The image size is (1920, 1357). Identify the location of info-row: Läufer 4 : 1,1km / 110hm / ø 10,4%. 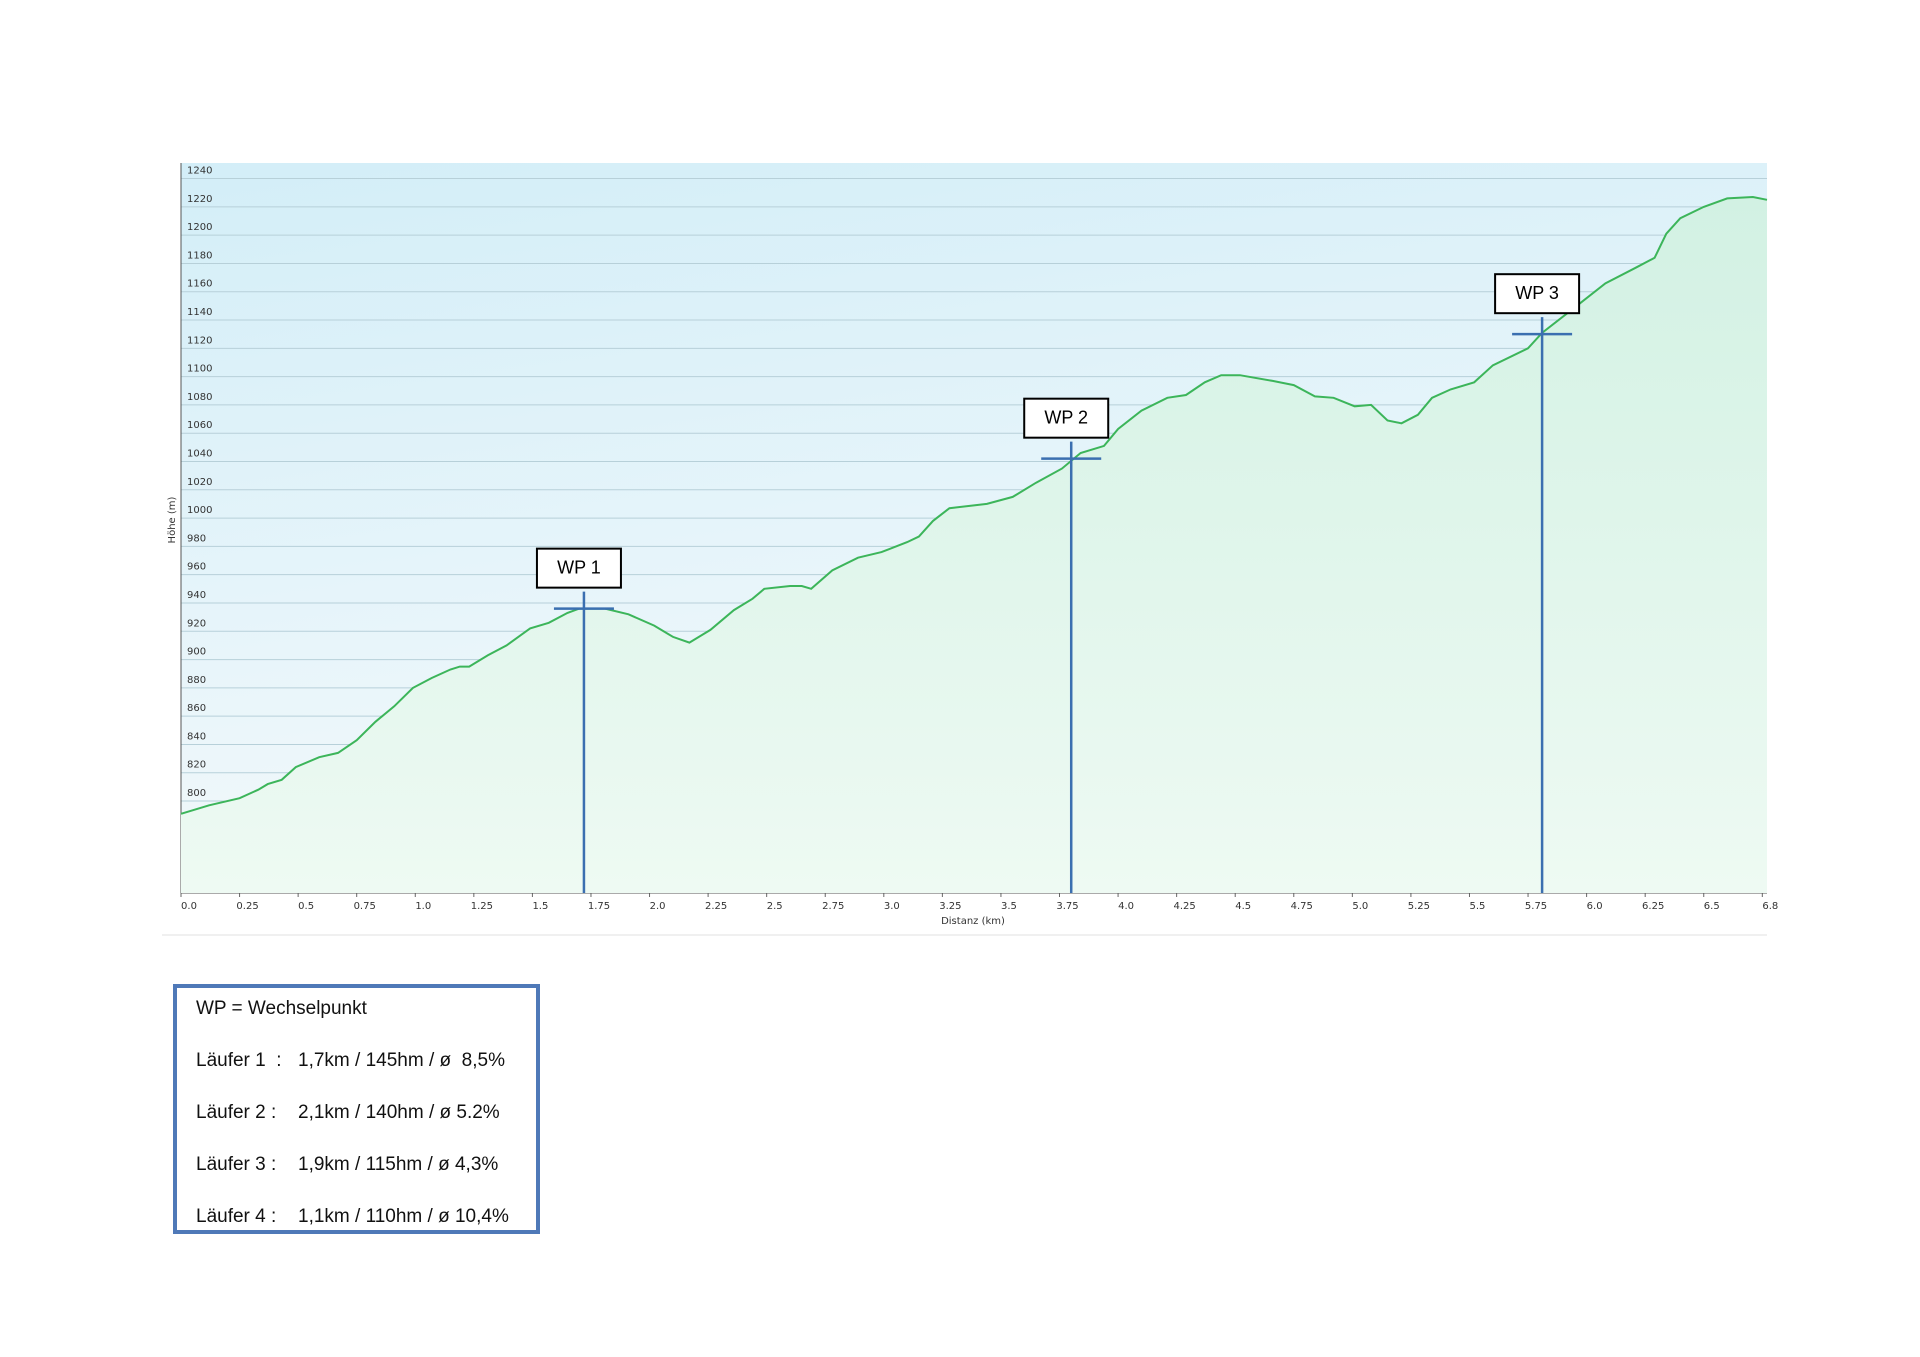
(366, 1232).